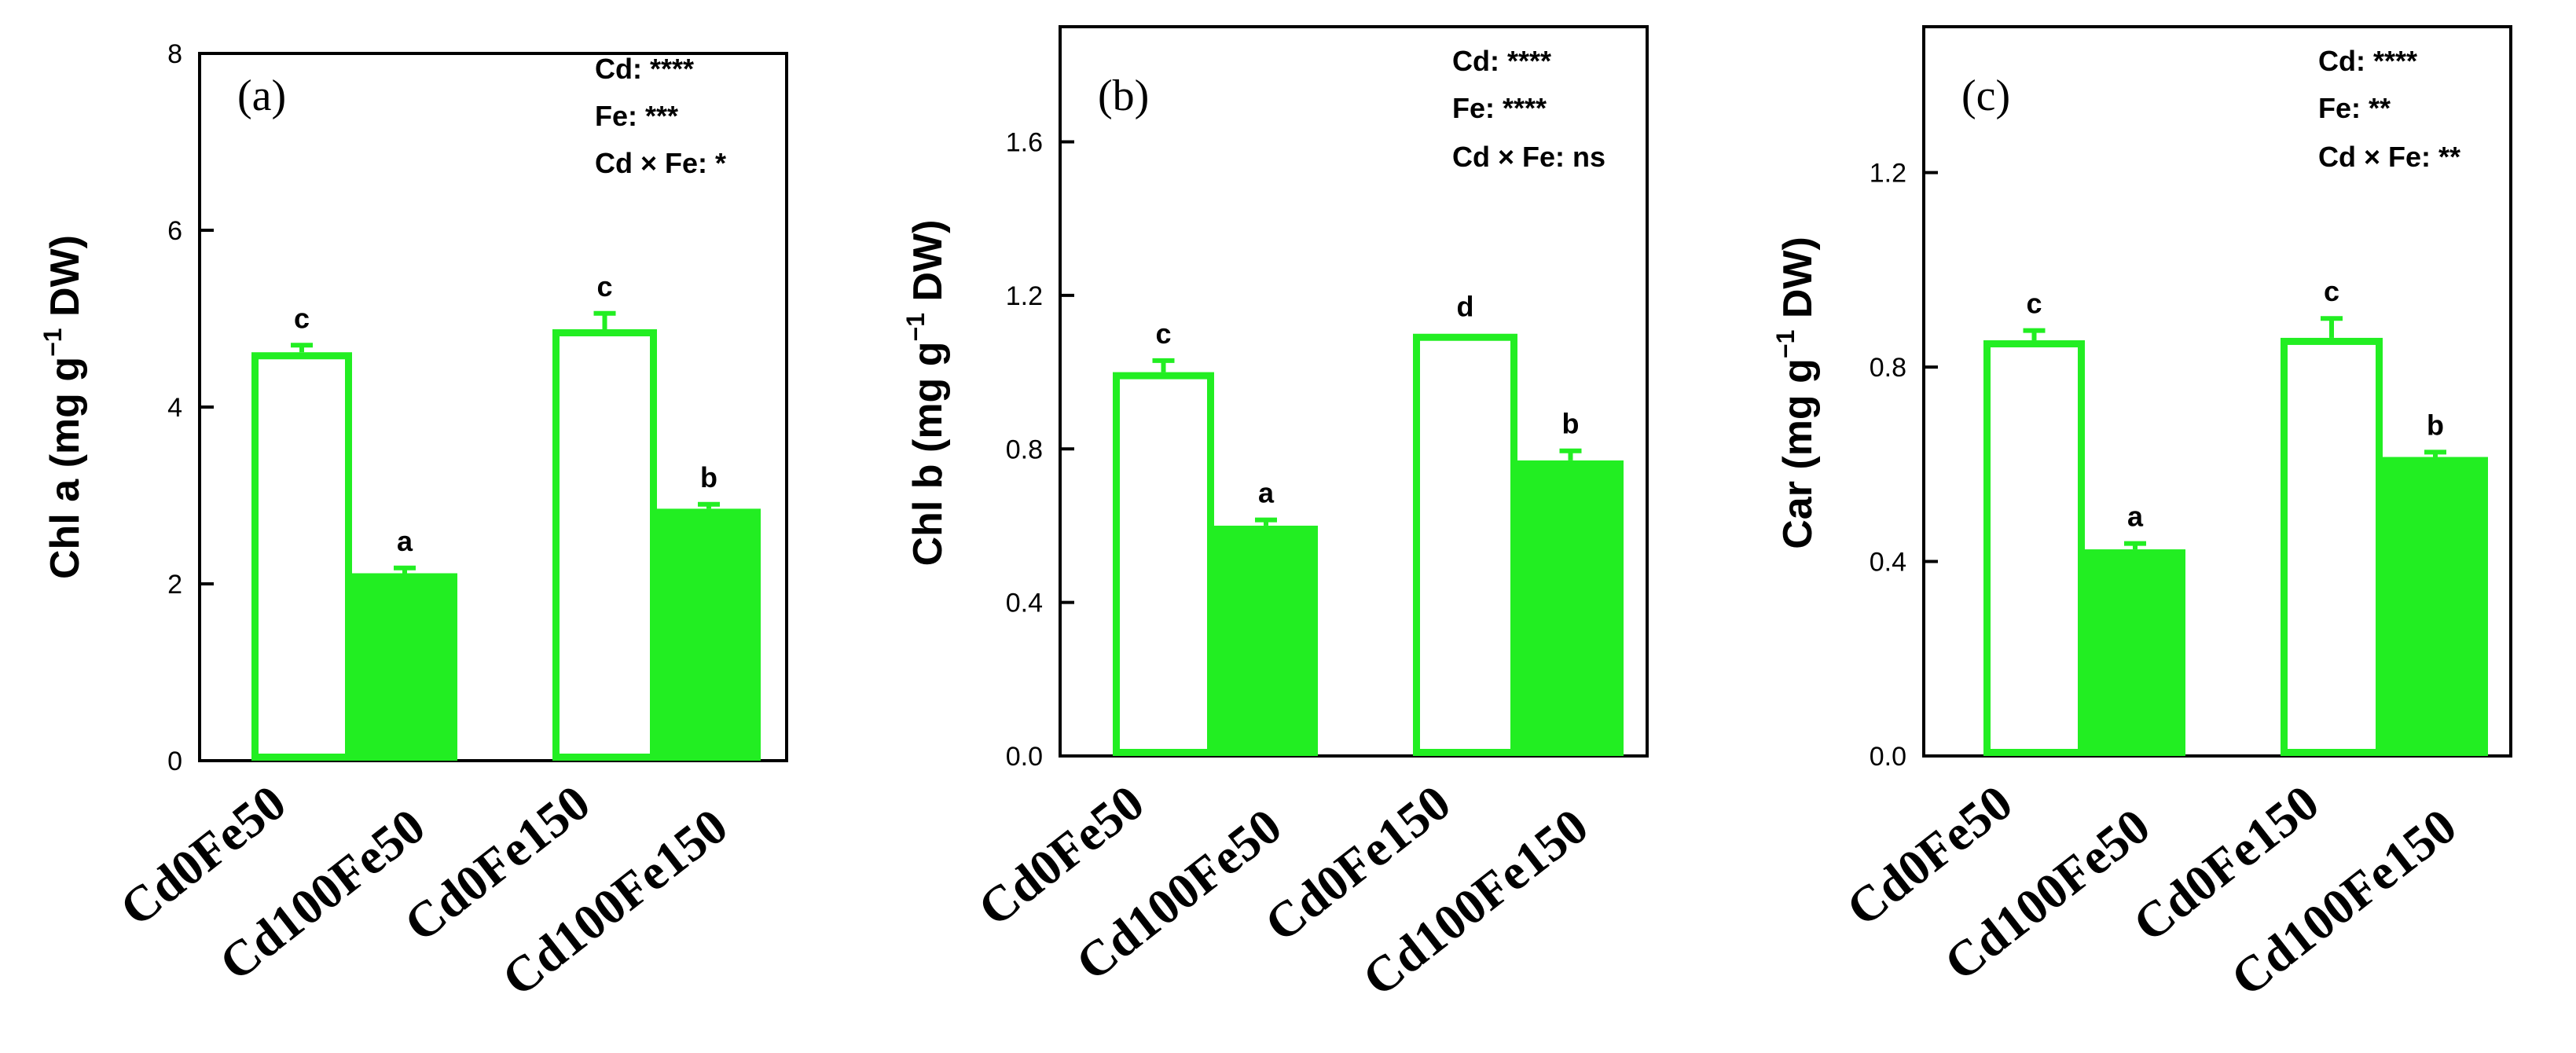 This screenshot has width=2576, height=1053. What do you see at coordinates (175, 54) in the screenshot?
I see `y-tick-label-a-5: 8` at bounding box center [175, 54].